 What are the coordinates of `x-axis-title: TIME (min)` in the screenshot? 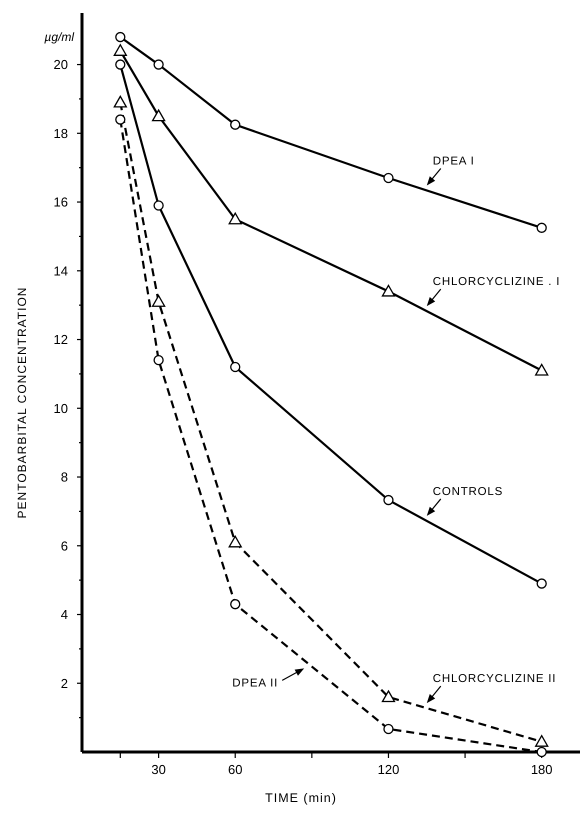 It's located at (301, 798).